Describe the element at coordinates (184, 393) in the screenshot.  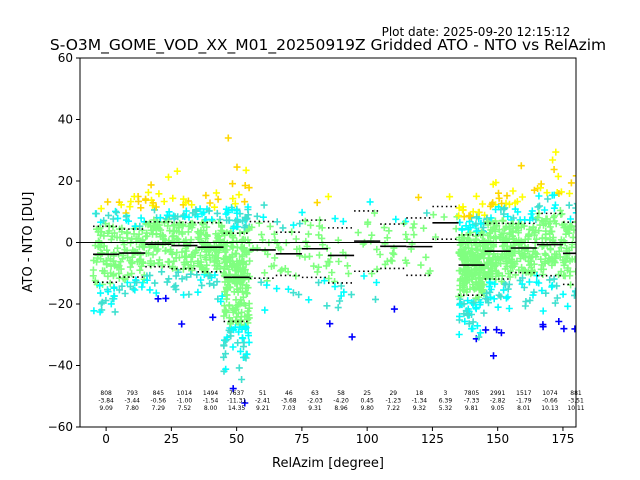
I see `bin-stat-label: 1014` at that location.